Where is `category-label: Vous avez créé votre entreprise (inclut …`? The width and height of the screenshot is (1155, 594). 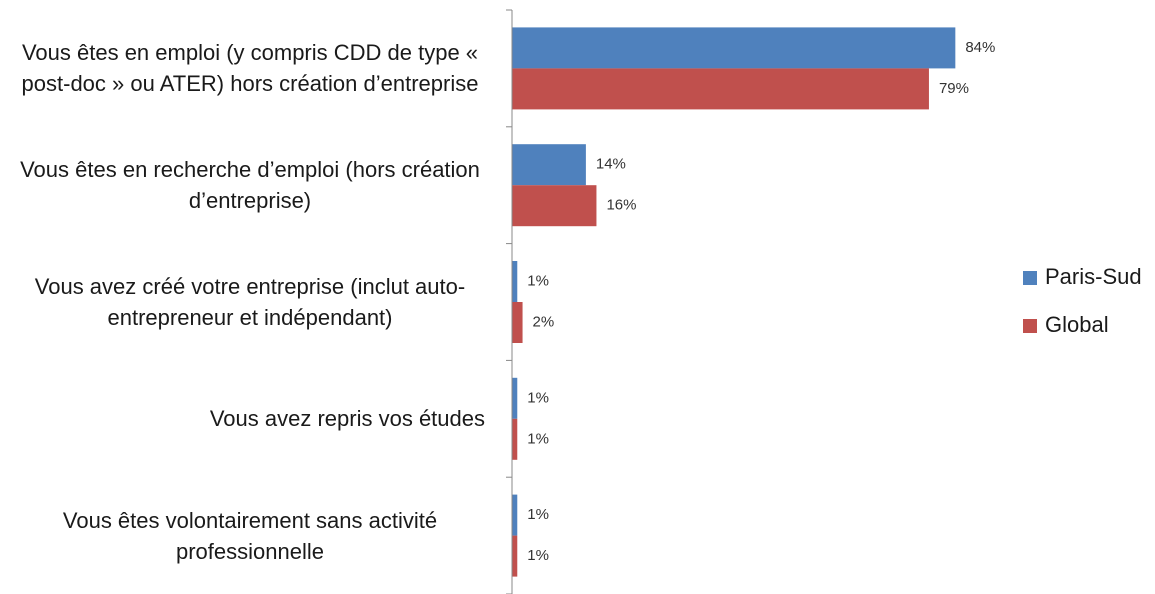
category-label: Vous avez créé votre entreprise (inclut … is located at coordinates (247, 302).